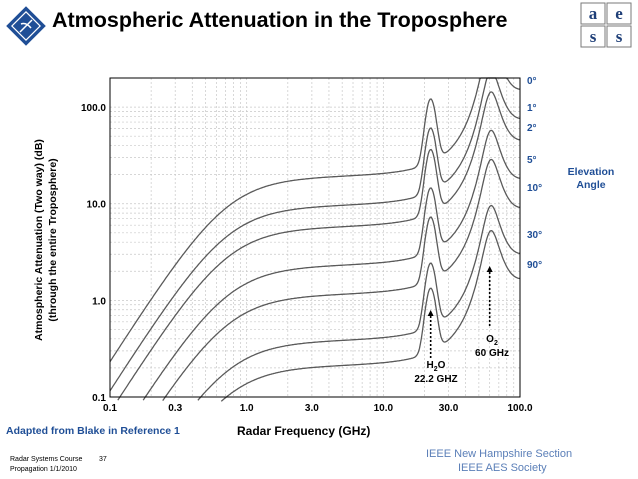 Image resolution: width=638 pixels, height=479 pixels. I want to click on elevation-angle-labels: 0° 1° 2° 5° 10° 30° 90°, so click(534, 173).